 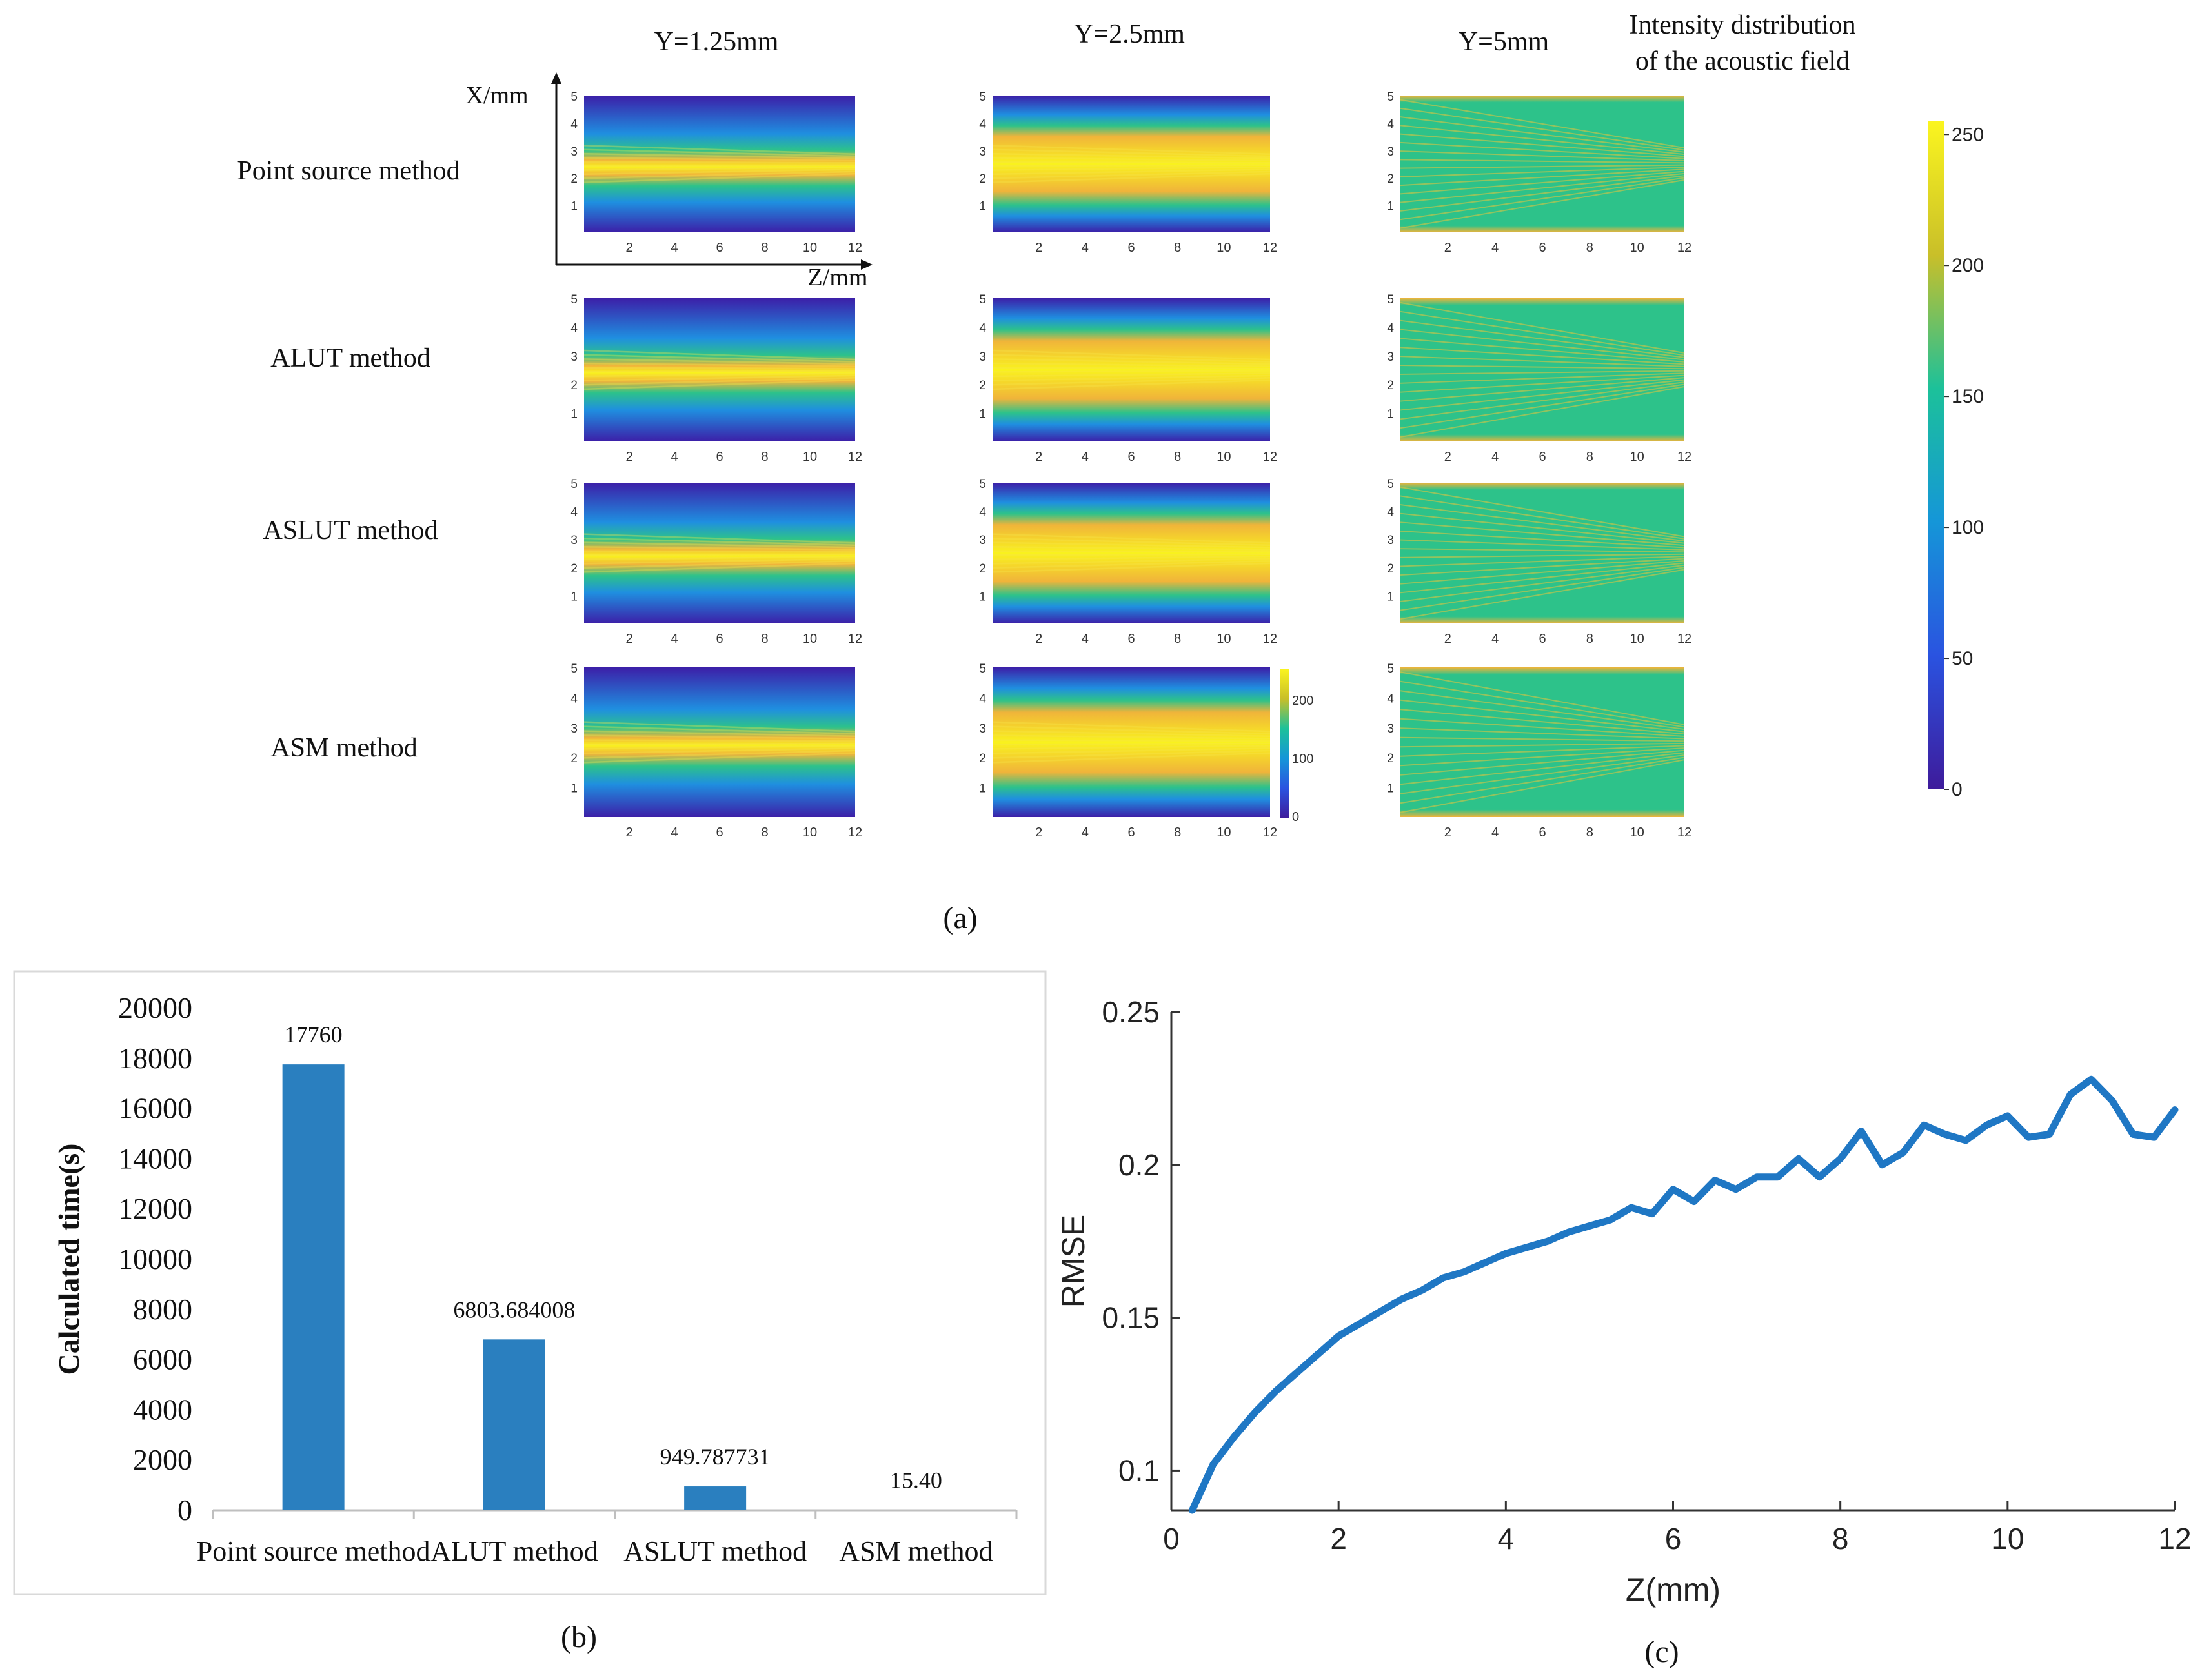 What do you see at coordinates (1684, 1294) in the screenshot?
I see `rmse-series-line` at bounding box center [1684, 1294].